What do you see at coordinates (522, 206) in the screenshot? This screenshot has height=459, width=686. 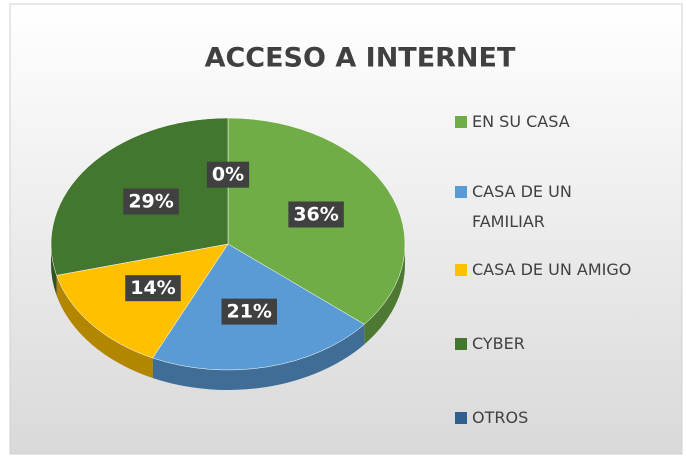 I see `legend-label: CASA DE UN FAMILIAR` at bounding box center [522, 206].